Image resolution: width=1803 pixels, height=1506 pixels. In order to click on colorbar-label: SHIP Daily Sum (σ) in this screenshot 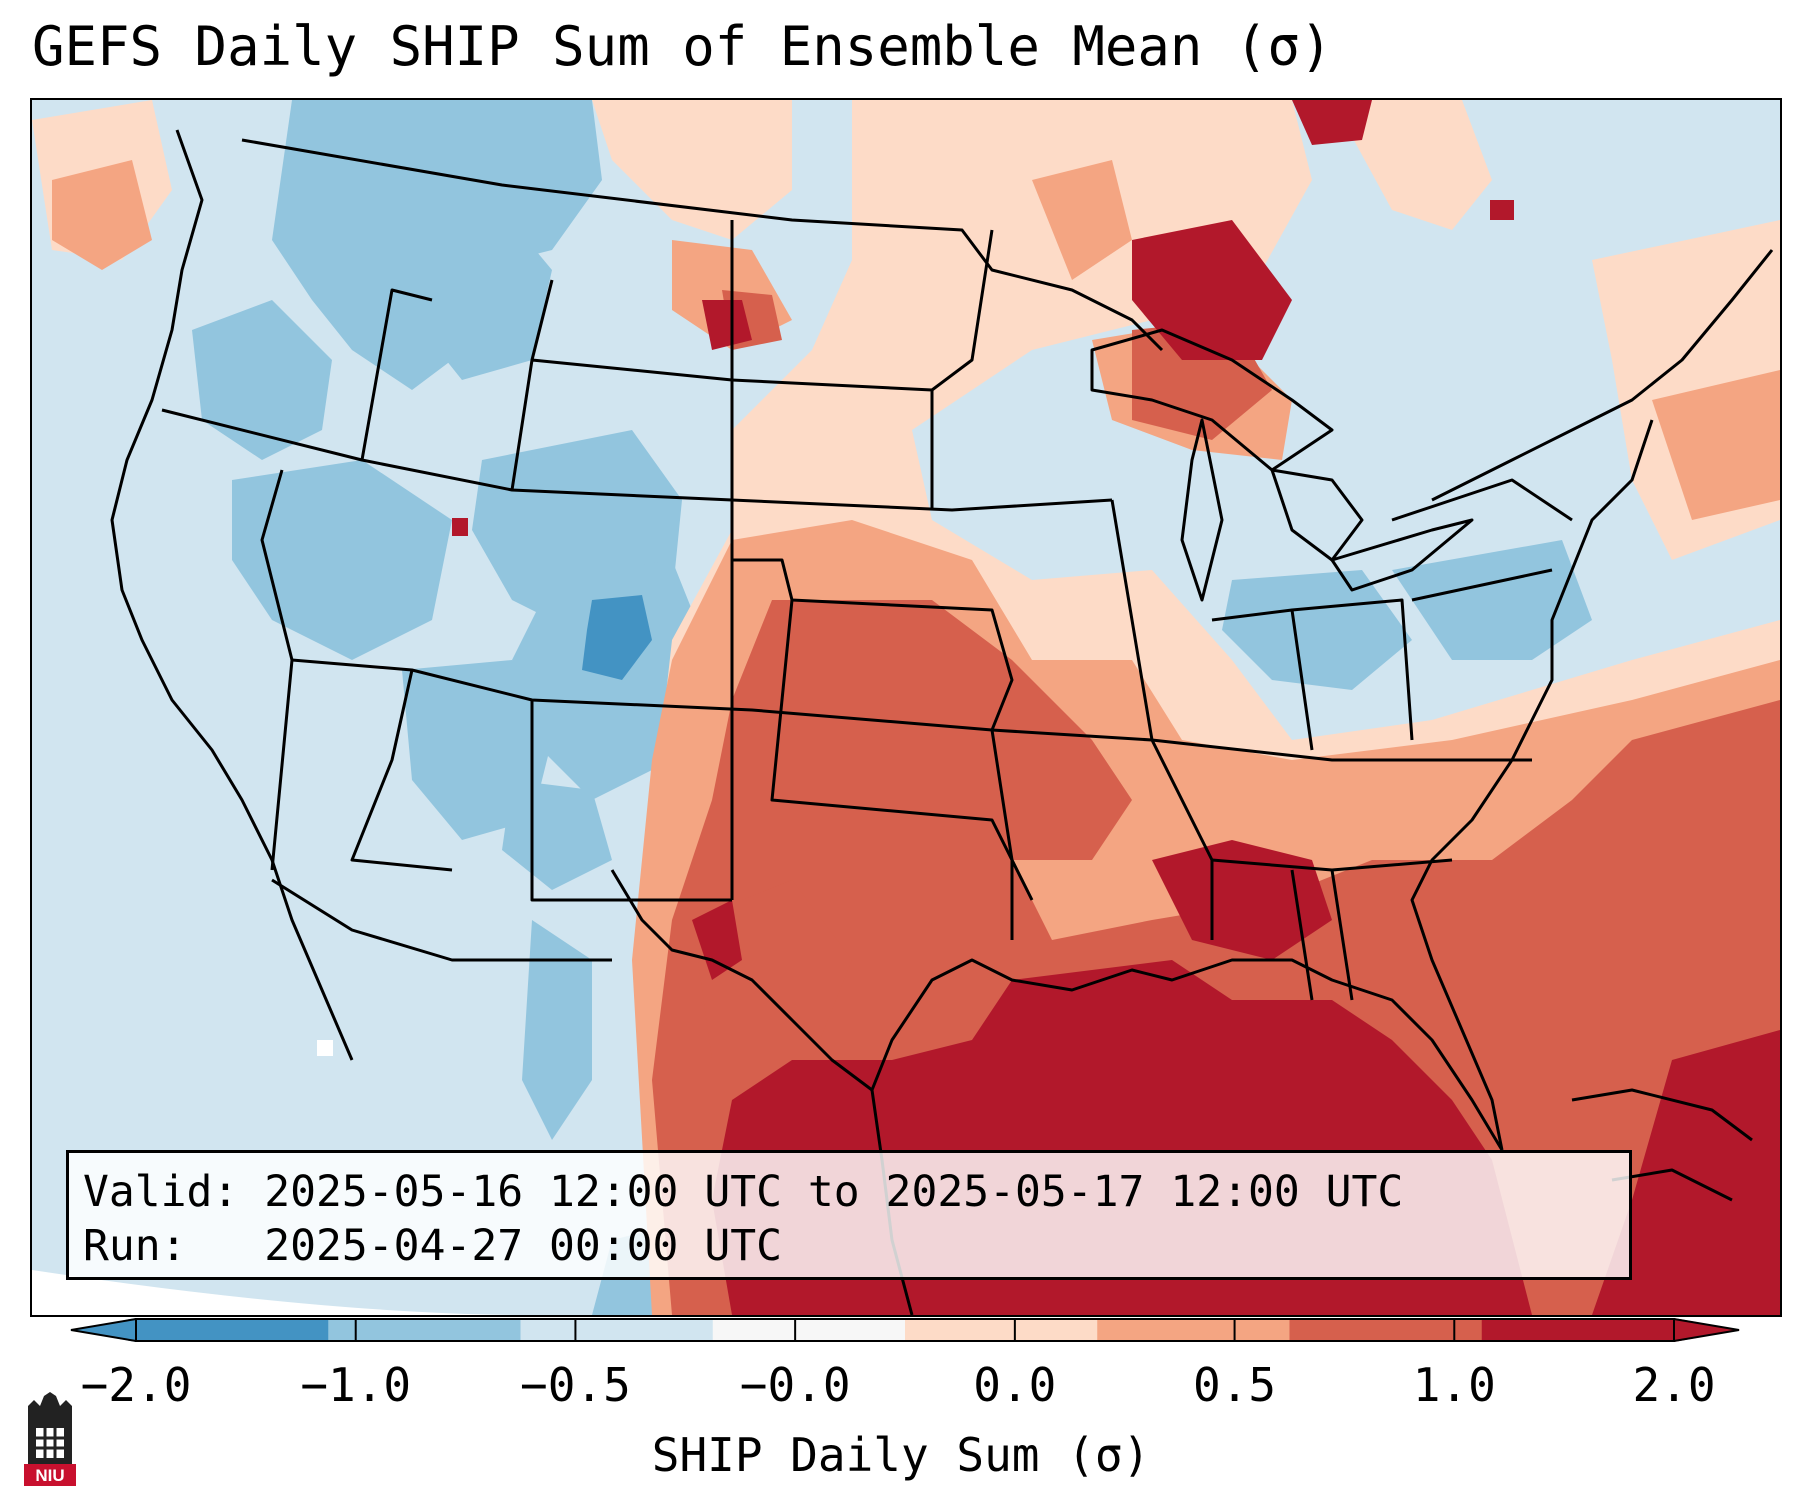, I will do `click(901, 1455)`.